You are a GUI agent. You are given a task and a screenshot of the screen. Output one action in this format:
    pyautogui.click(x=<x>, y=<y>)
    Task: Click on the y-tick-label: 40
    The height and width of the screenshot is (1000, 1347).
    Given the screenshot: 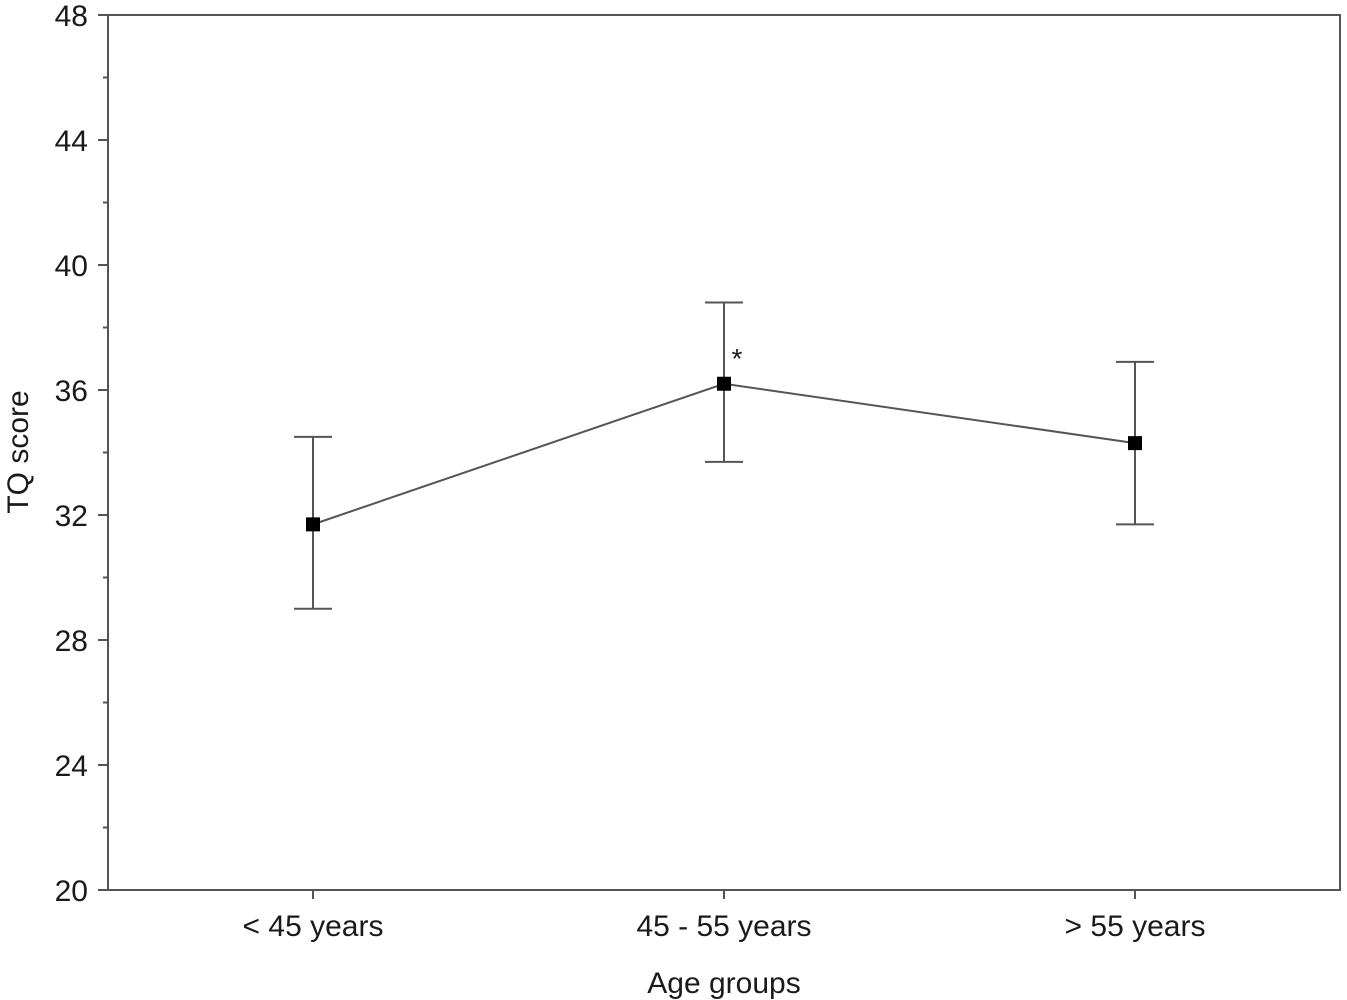 What is the action you would take?
    pyautogui.click(x=71, y=266)
    